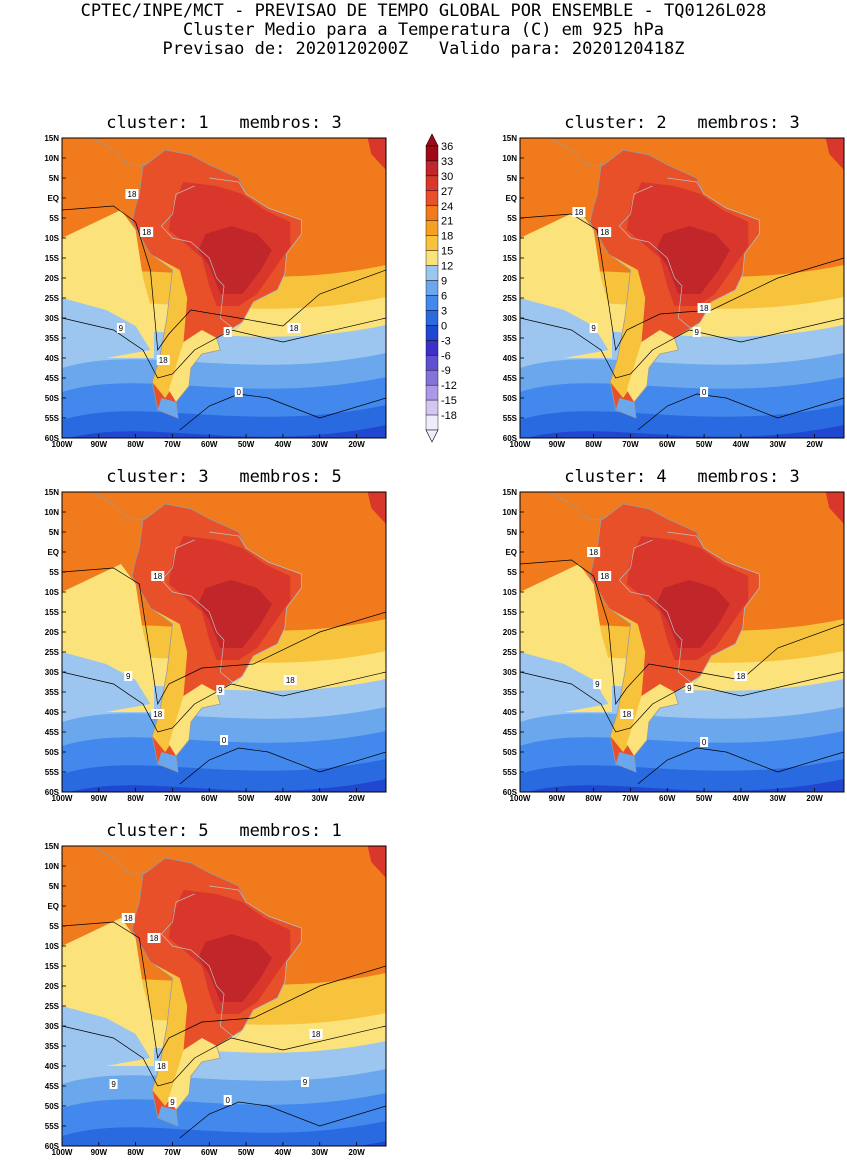  Describe the element at coordinates (447, 162) in the screenshot. I see `colorbar-label: 33` at that location.